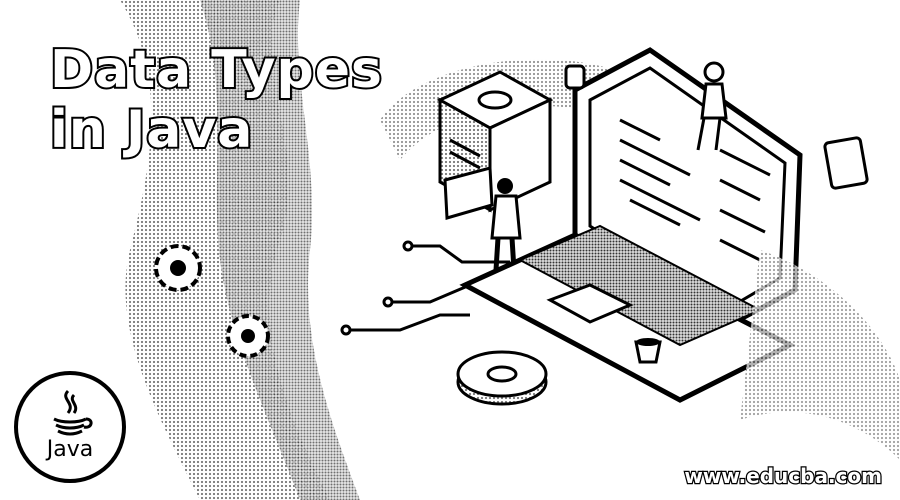 Image resolution: width=900 pixels, height=500 pixels. I want to click on java-logo-icon, so click(73, 412).